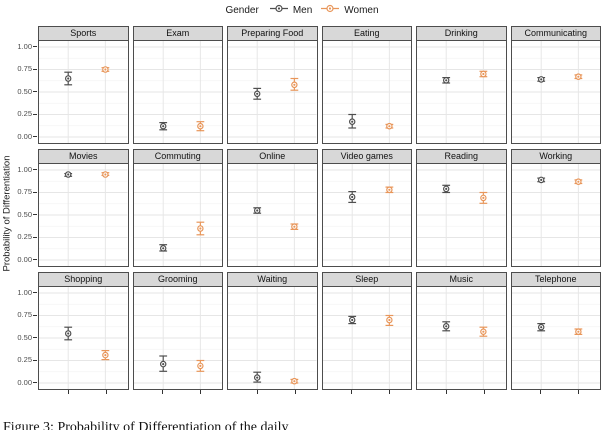 The image size is (604, 430). Describe the element at coordinates (555, 156) in the screenshot. I see `facet-title: Working` at that location.